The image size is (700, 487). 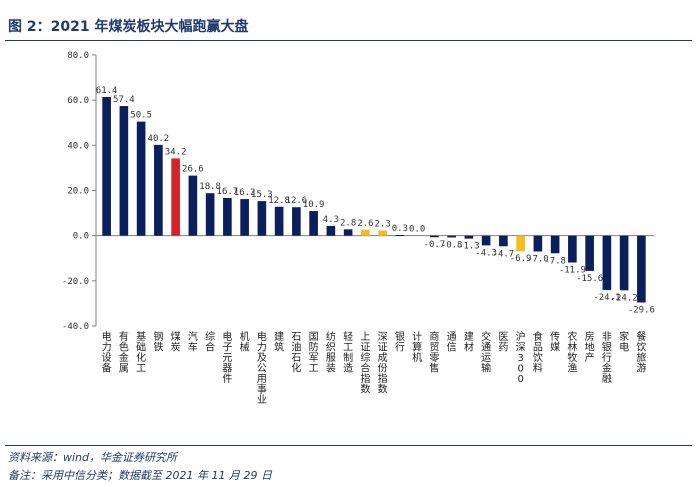 What do you see at coordinates (158, 342) in the screenshot?
I see `category-label: 钢铁` at bounding box center [158, 342].